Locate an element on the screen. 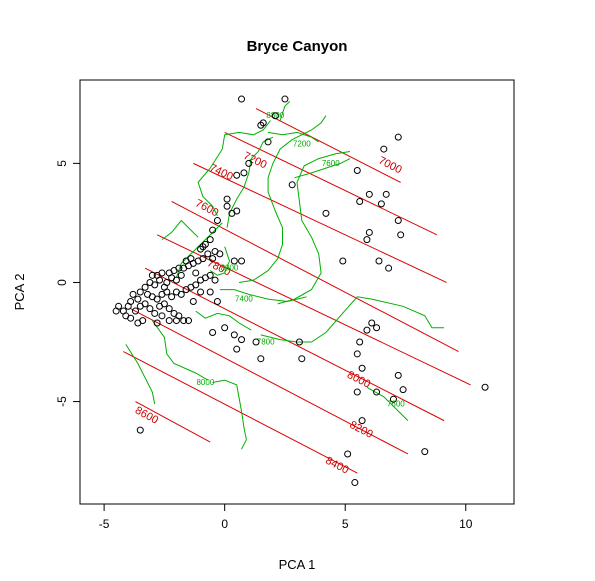  green-contour-label: 7200 is located at coordinates (302, 144).